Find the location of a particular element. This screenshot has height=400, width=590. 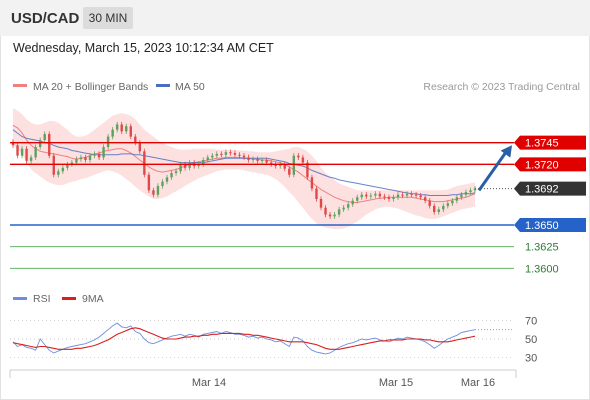

time-tick-label: Mar 16 is located at coordinates (478, 383).